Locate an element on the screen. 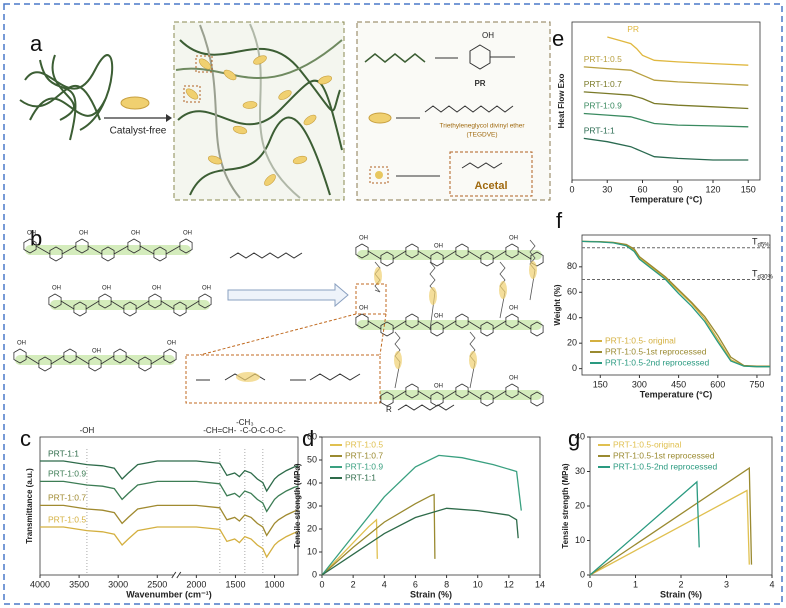  x-tick-label: 6 is located at coordinates (415, 584).